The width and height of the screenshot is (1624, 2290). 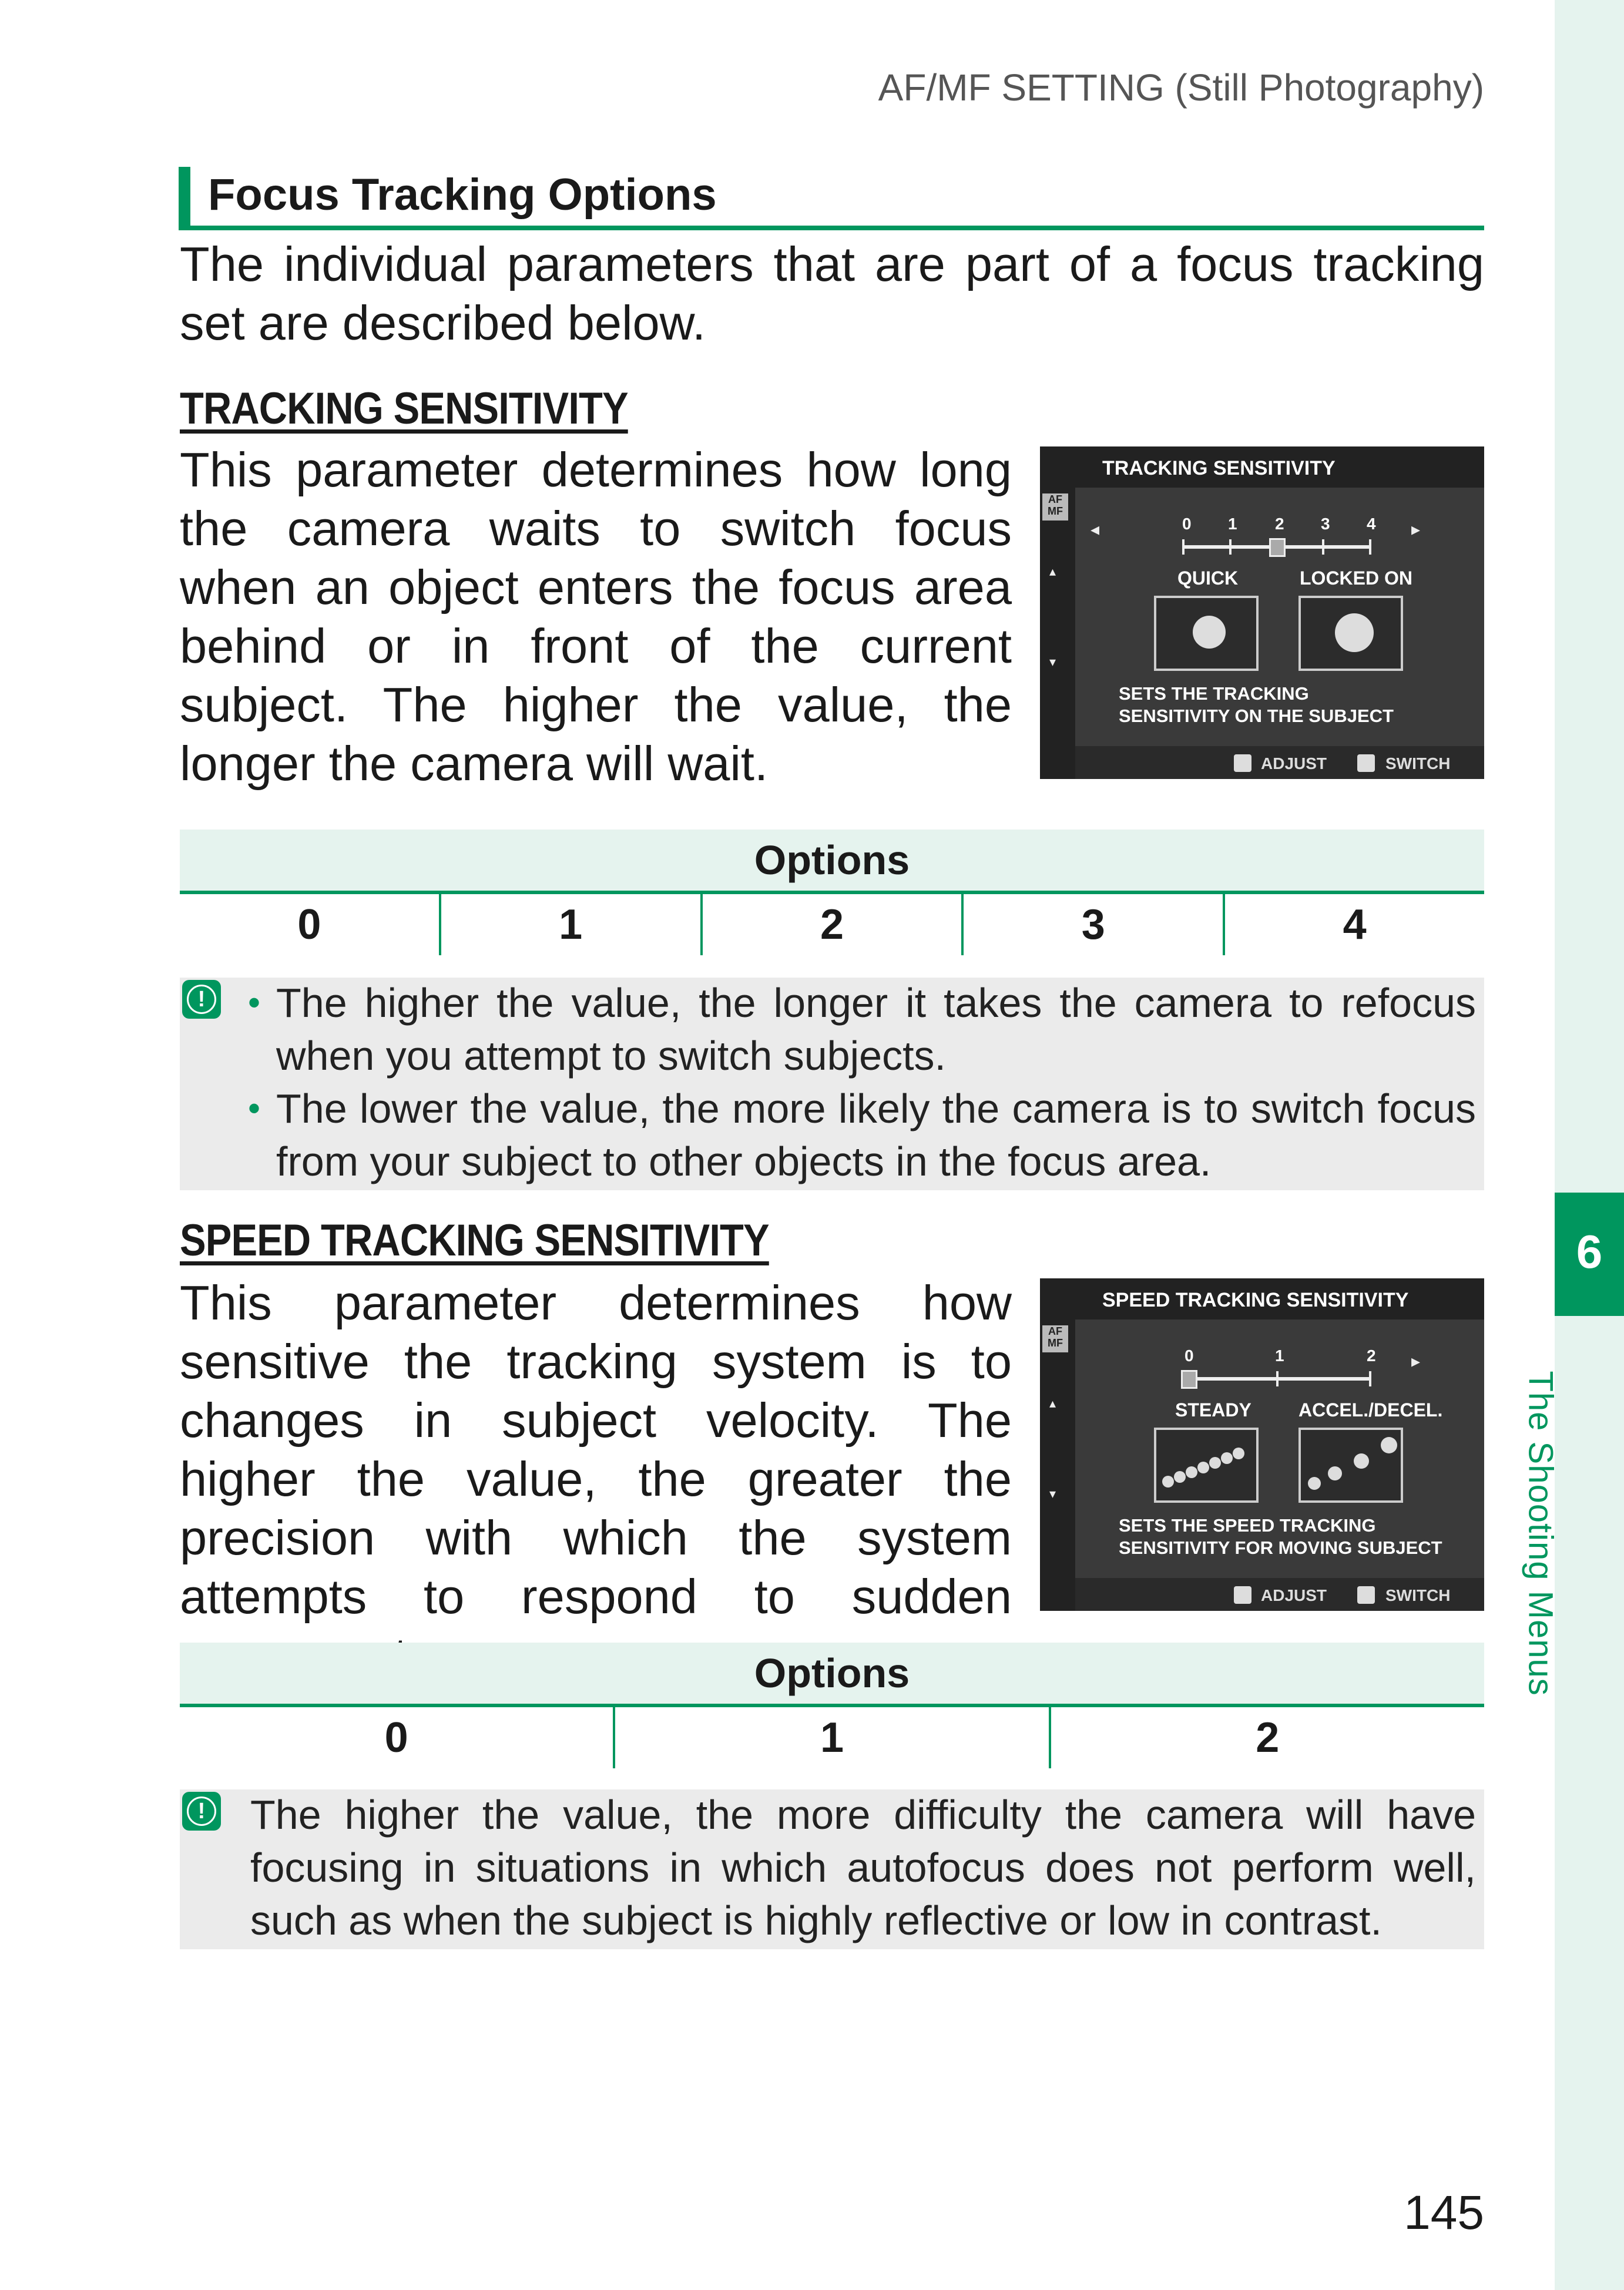 I want to click on illustration-locked-on, so click(x=1350, y=633).